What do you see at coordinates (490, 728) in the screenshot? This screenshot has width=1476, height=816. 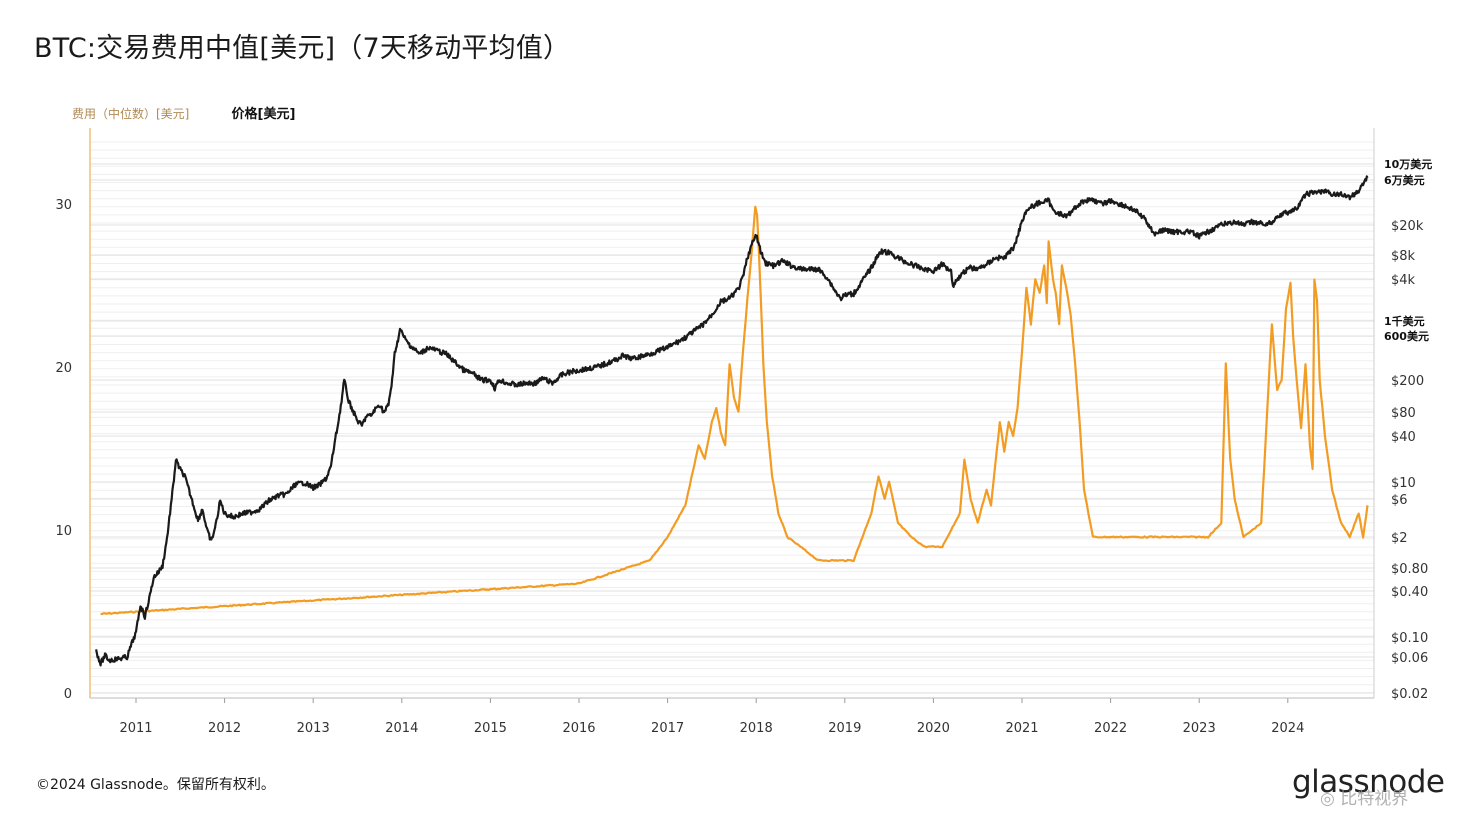 I see `x-tick-label: 2015` at bounding box center [490, 728].